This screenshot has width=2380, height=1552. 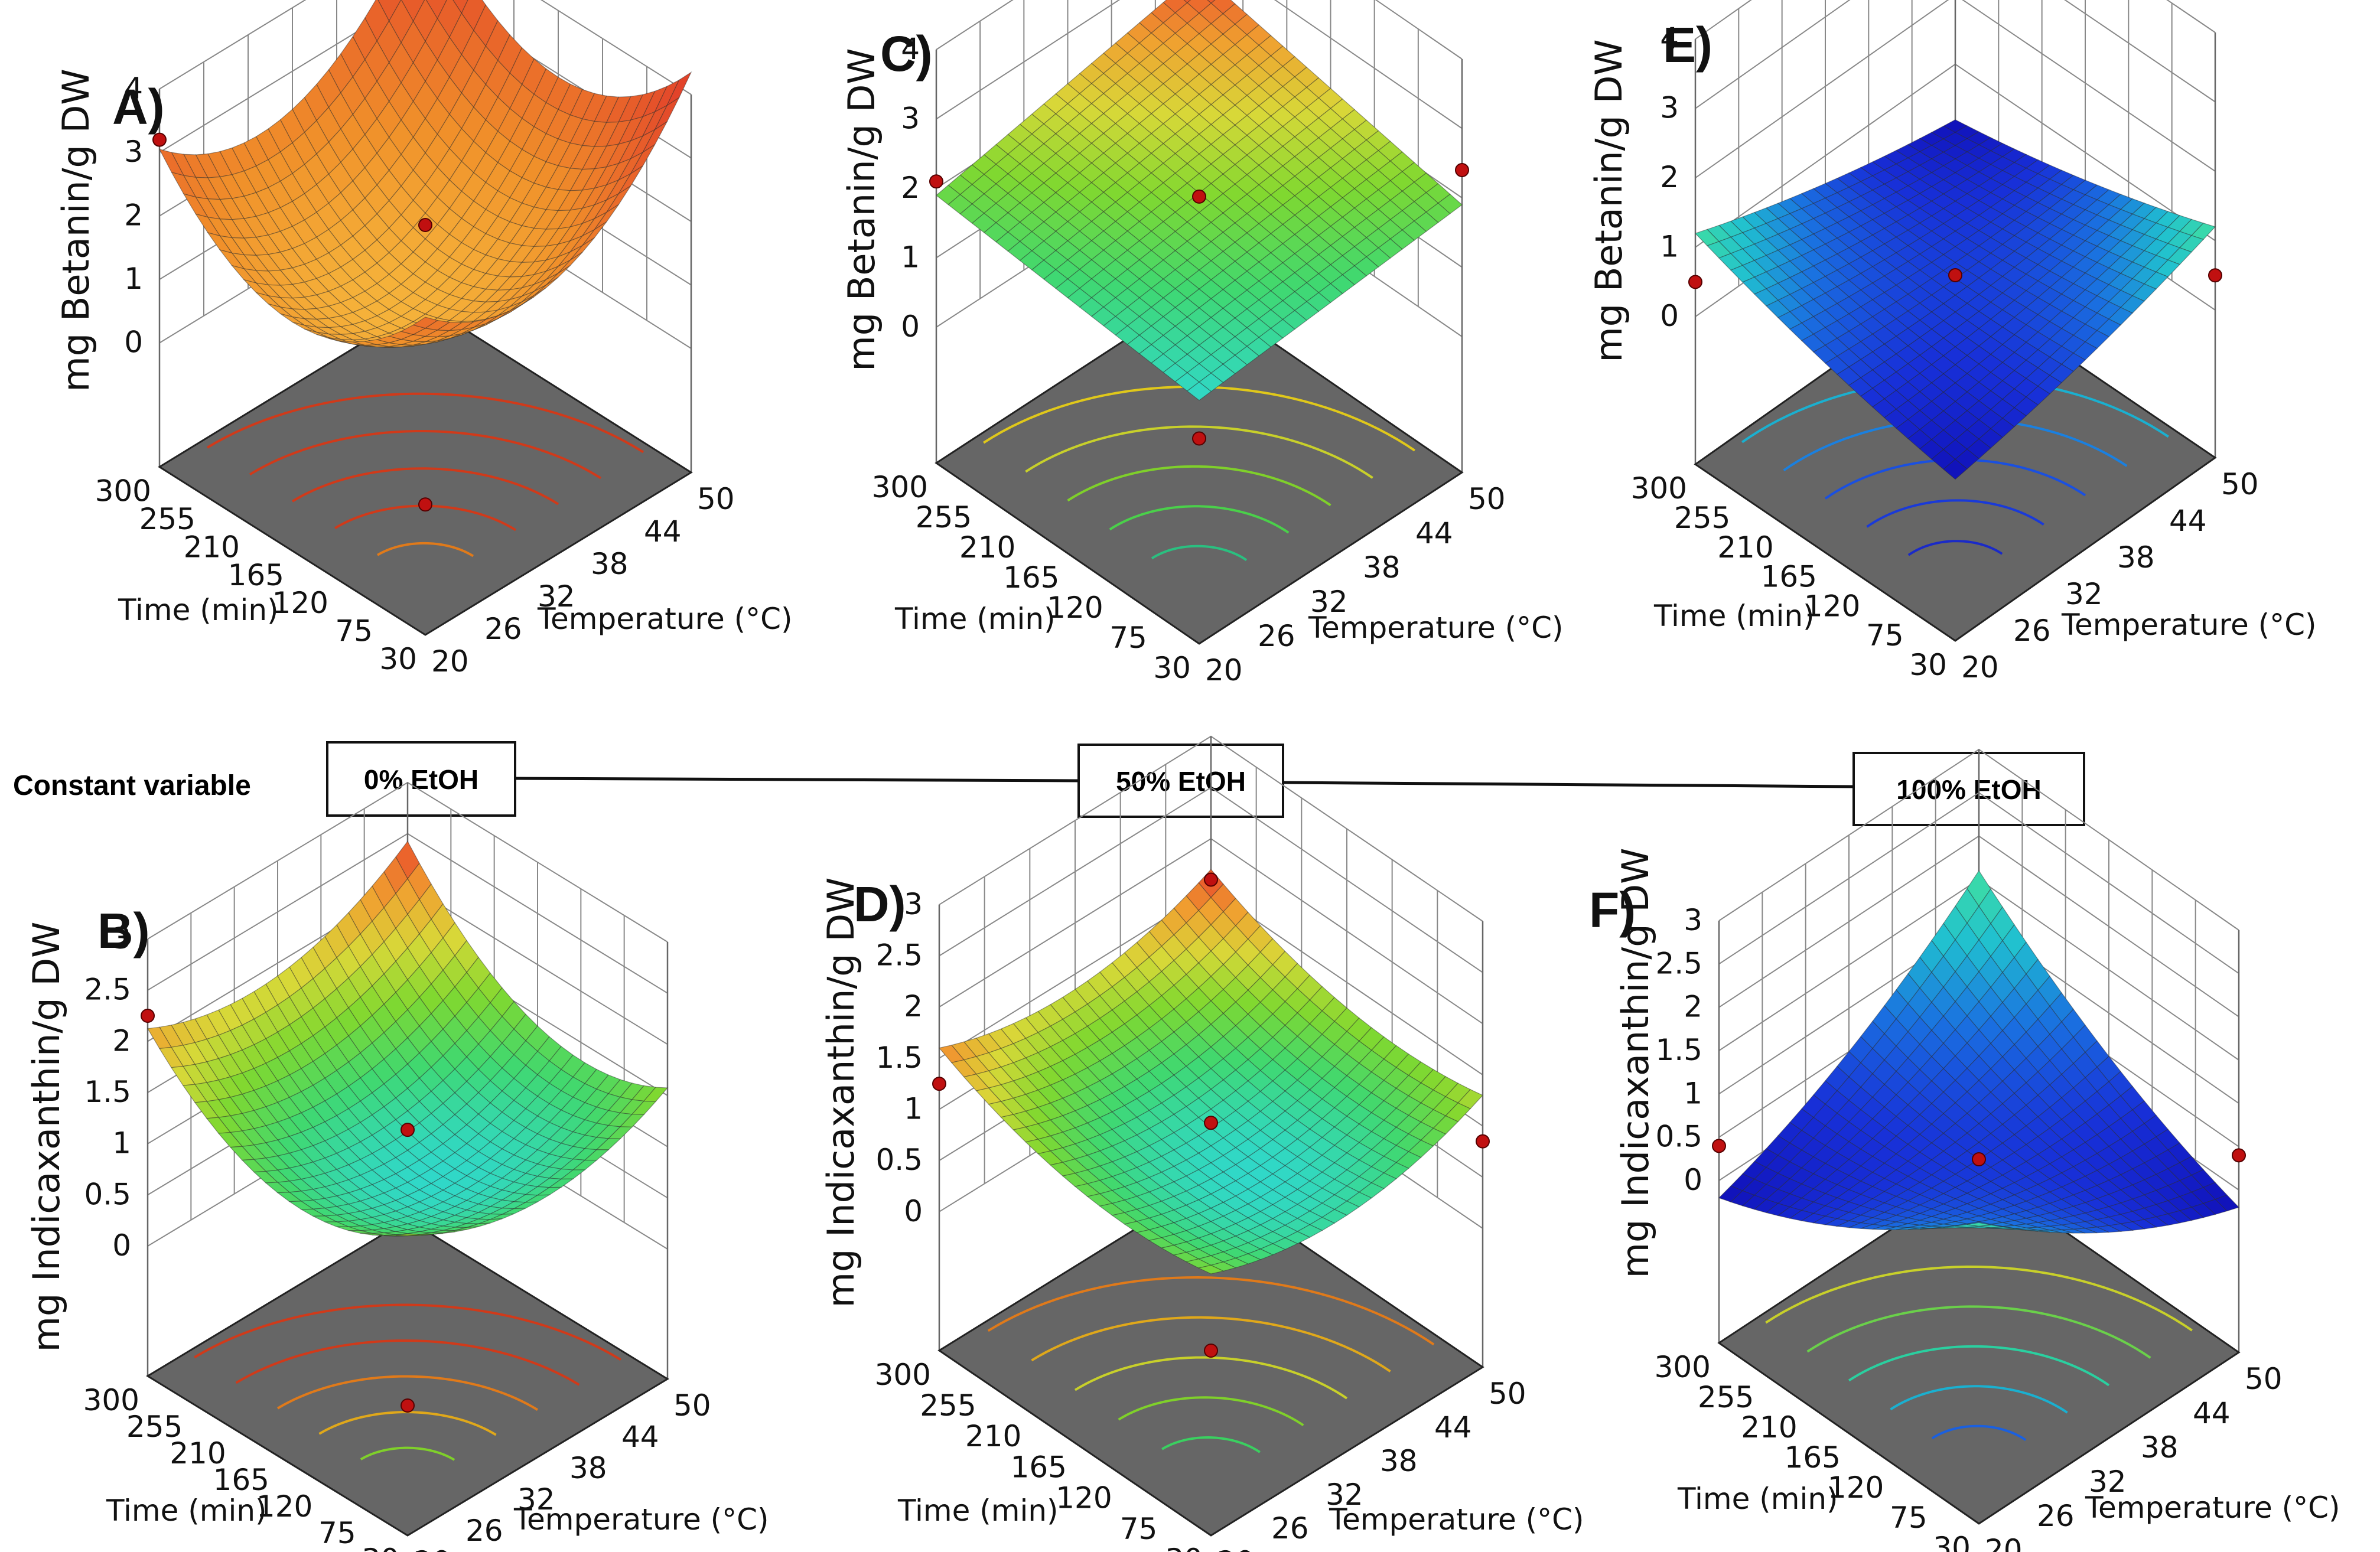 I want to click on z-tick-label: 0.5, so click(x=899, y=1160).